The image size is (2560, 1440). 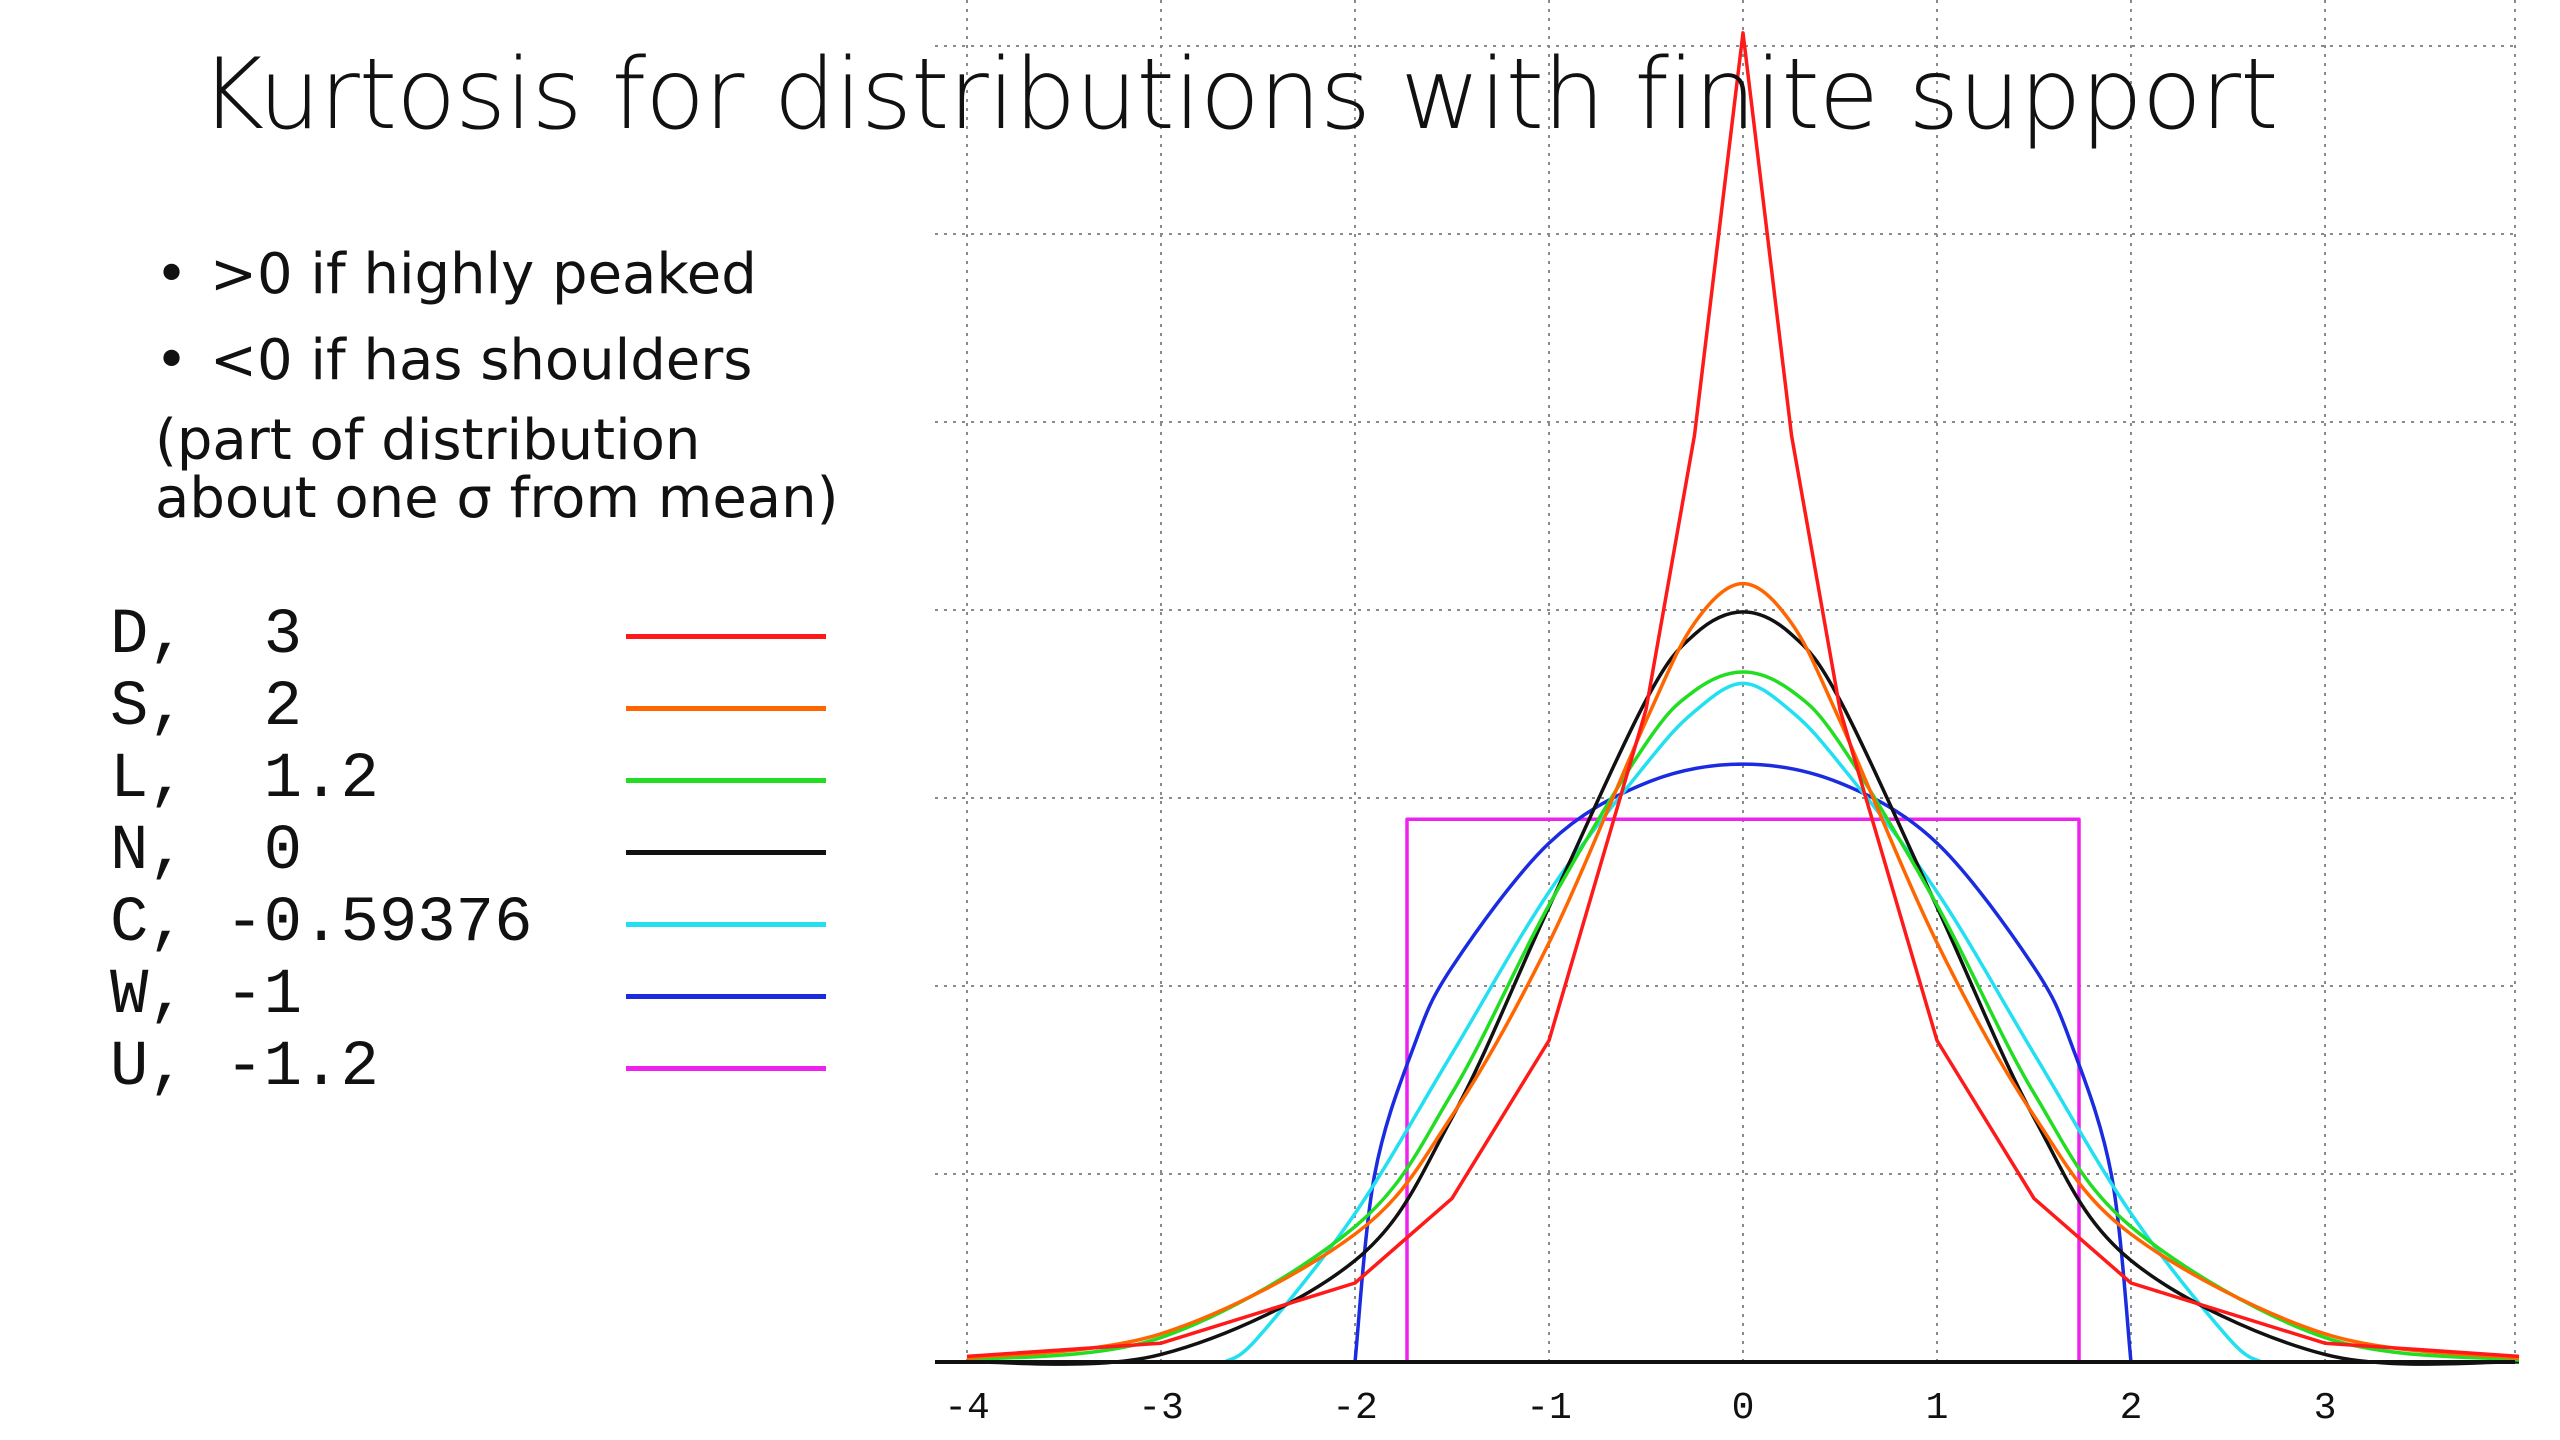 What do you see at coordinates (2325, 1408) in the screenshot?
I see `x-tick-label: 3` at bounding box center [2325, 1408].